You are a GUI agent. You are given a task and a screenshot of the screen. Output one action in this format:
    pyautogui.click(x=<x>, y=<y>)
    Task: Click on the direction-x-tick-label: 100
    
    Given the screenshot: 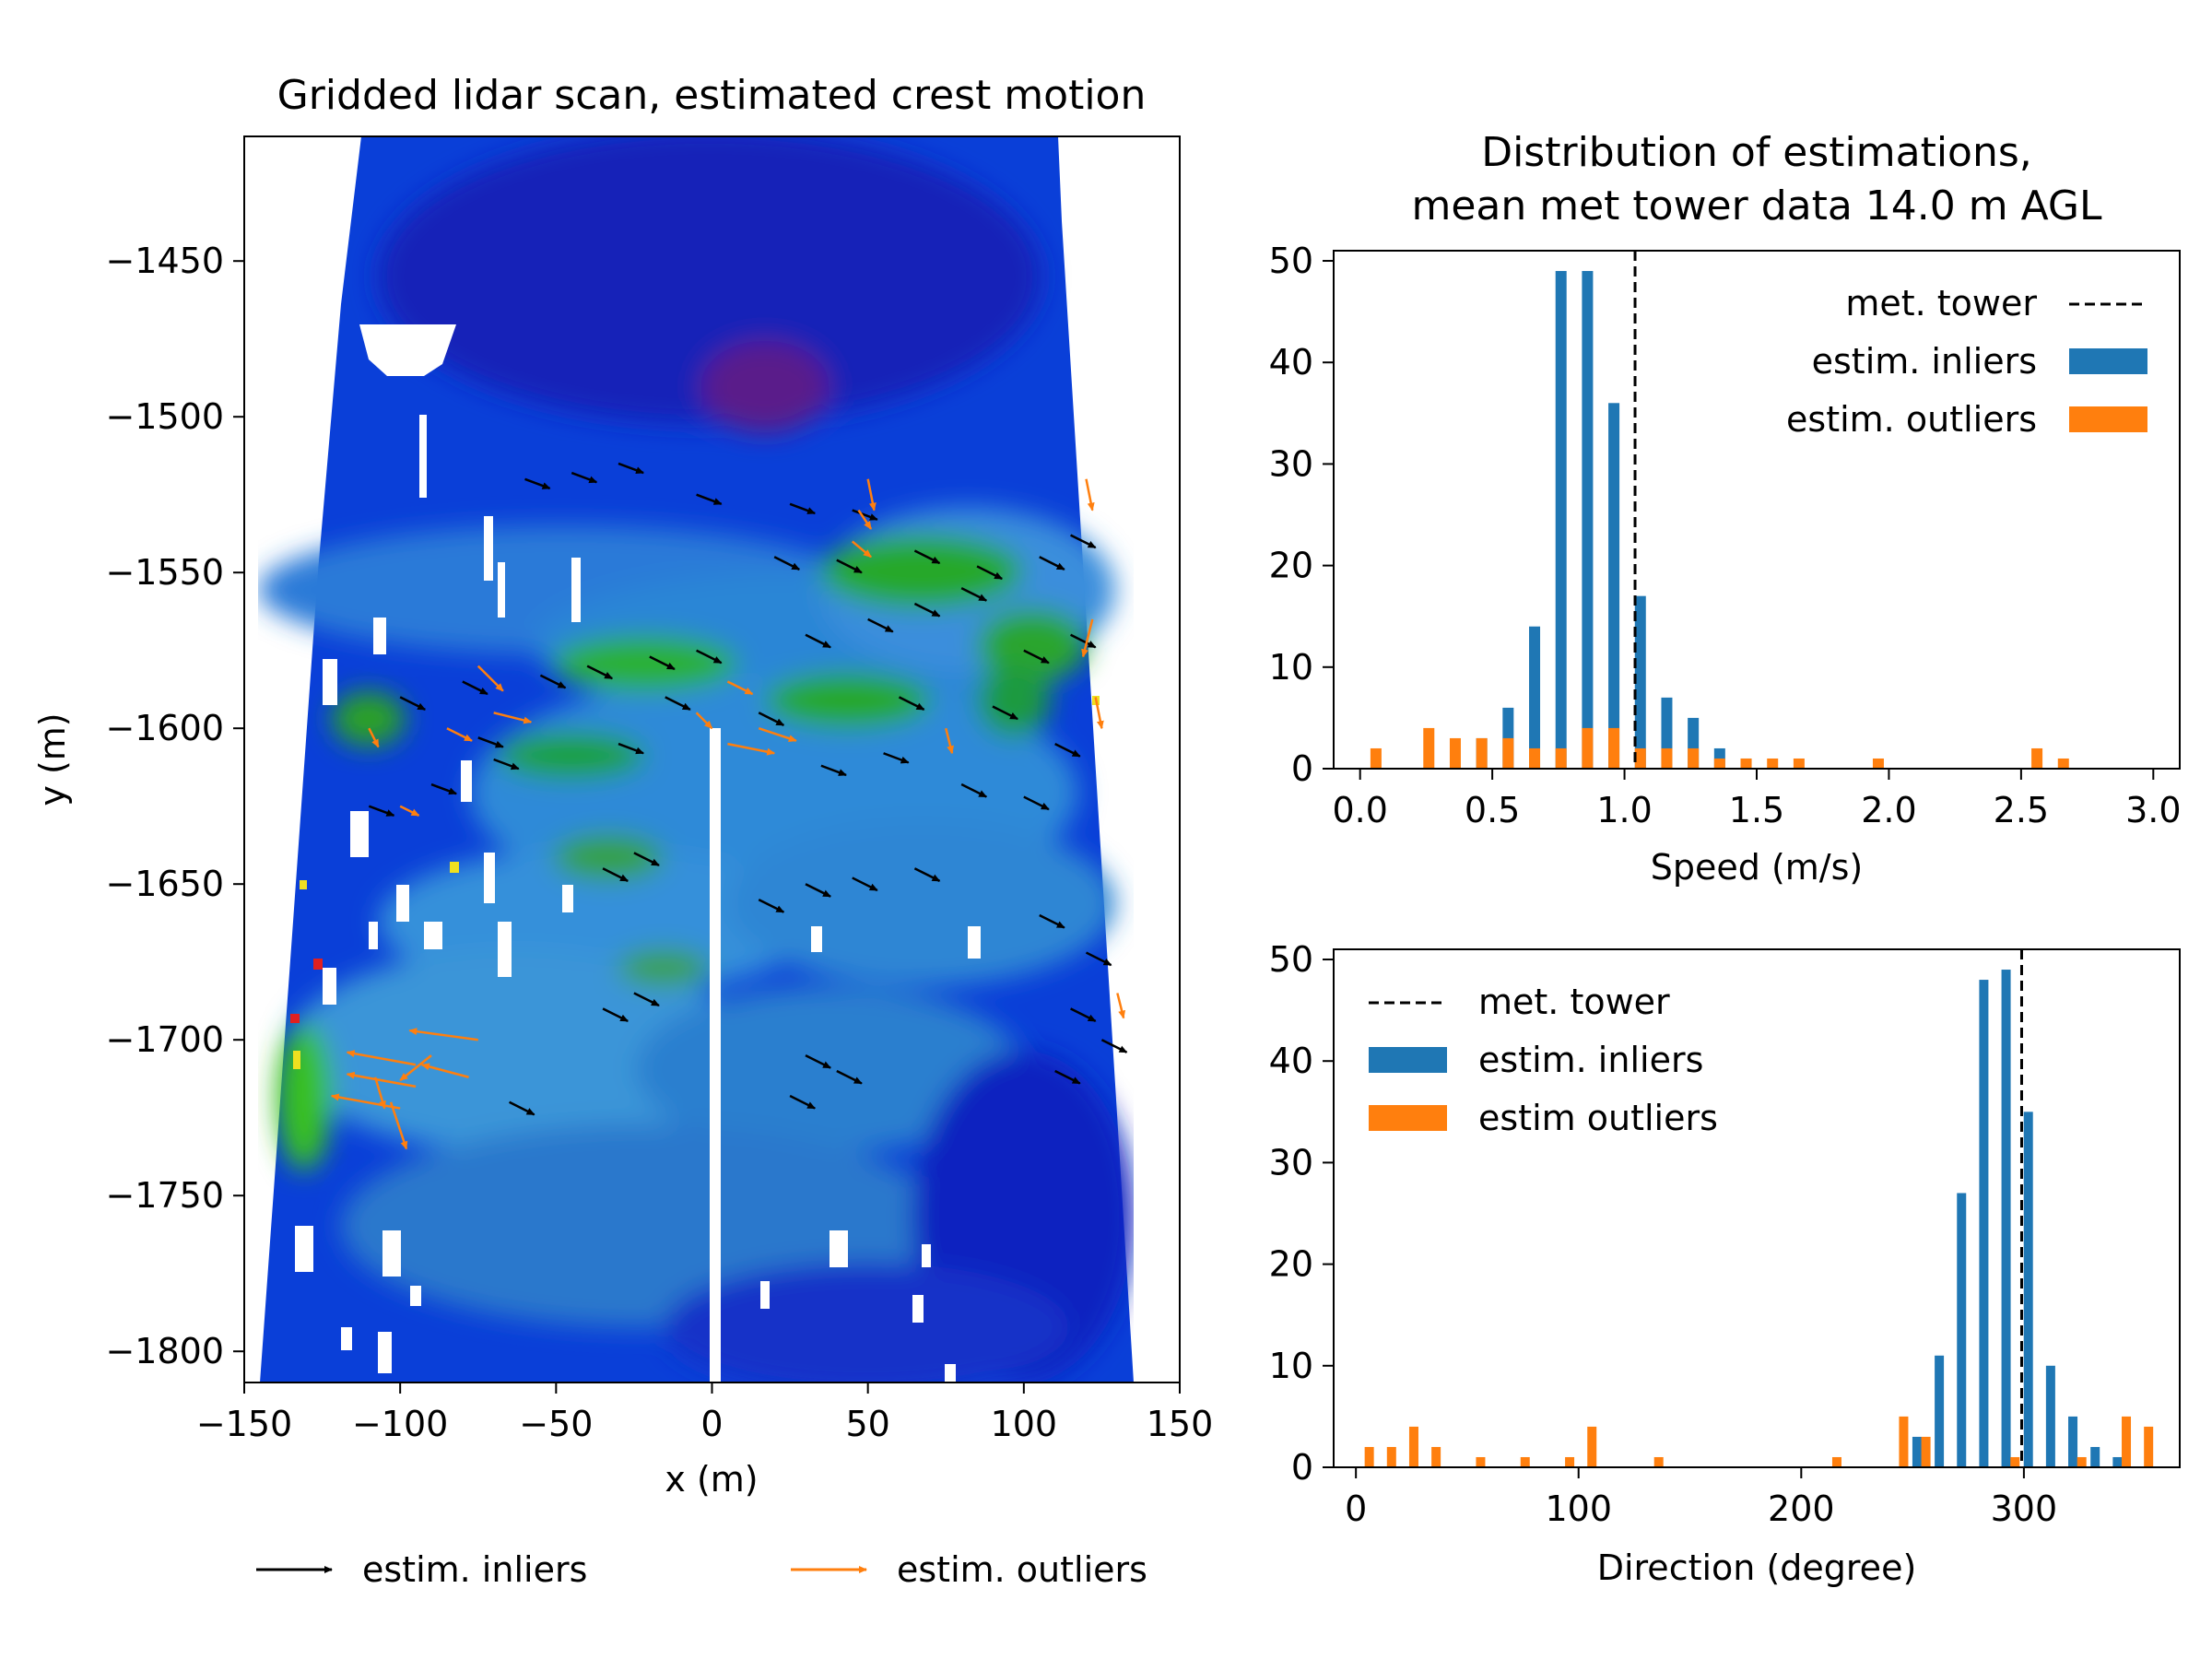 What is the action you would take?
    pyautogui.click(x=1578, y=1508)
    